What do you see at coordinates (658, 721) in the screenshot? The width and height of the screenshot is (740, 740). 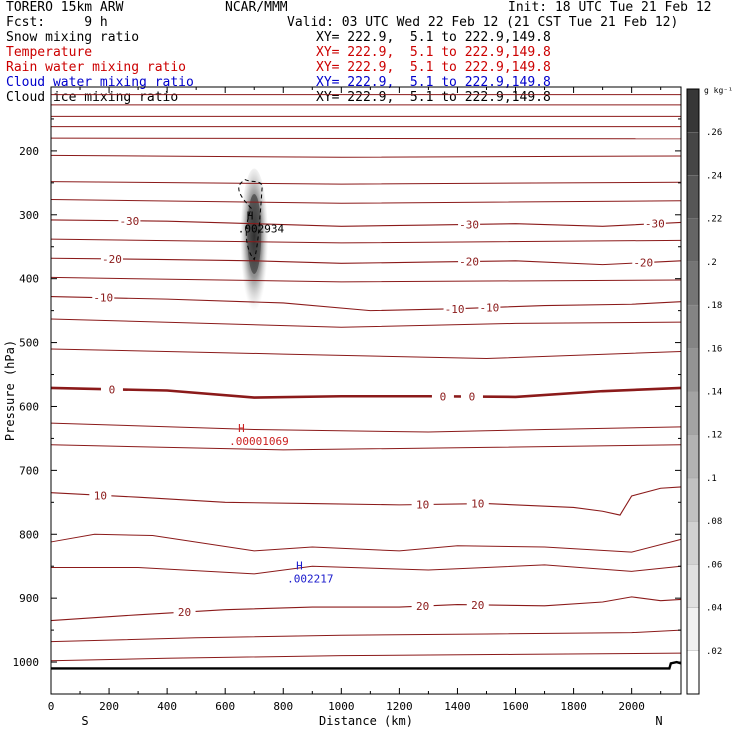 I see `direction-north: N` at bounding box center [658, 721].